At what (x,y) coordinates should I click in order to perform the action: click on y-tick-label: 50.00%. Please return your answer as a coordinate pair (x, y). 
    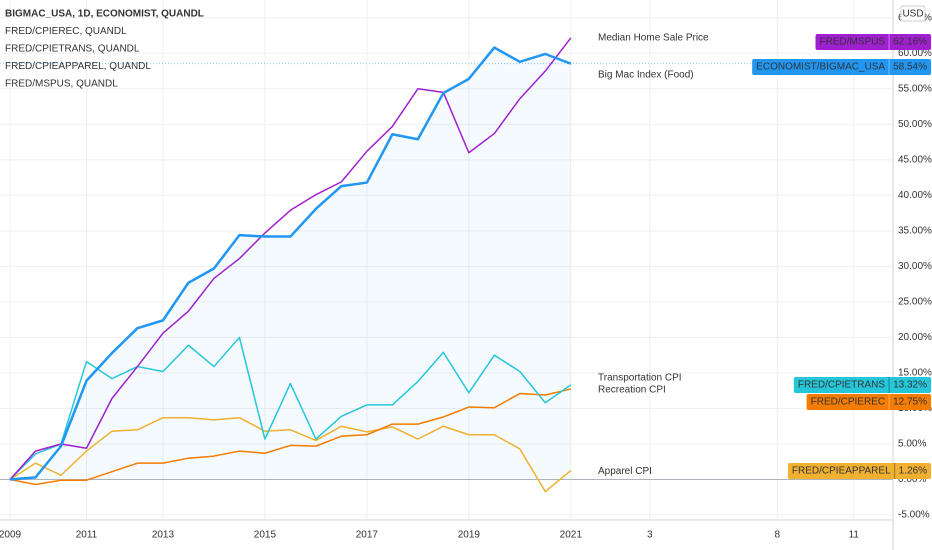
    Looking at the image, I should click on (915, 124).